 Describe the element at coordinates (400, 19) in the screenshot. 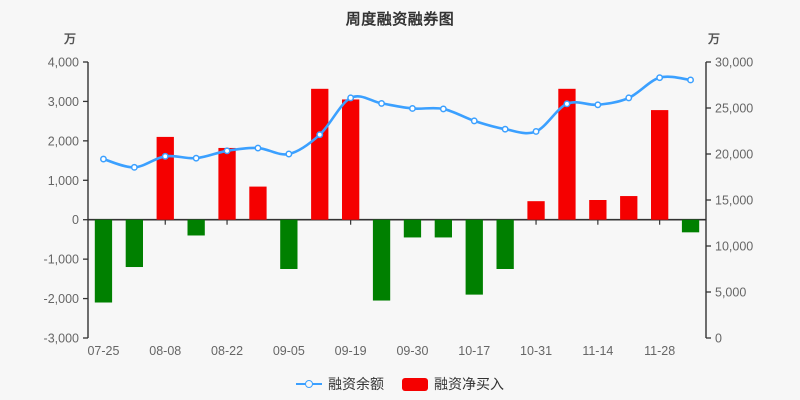

I see `page-title: 周度融资融券图` at that location.